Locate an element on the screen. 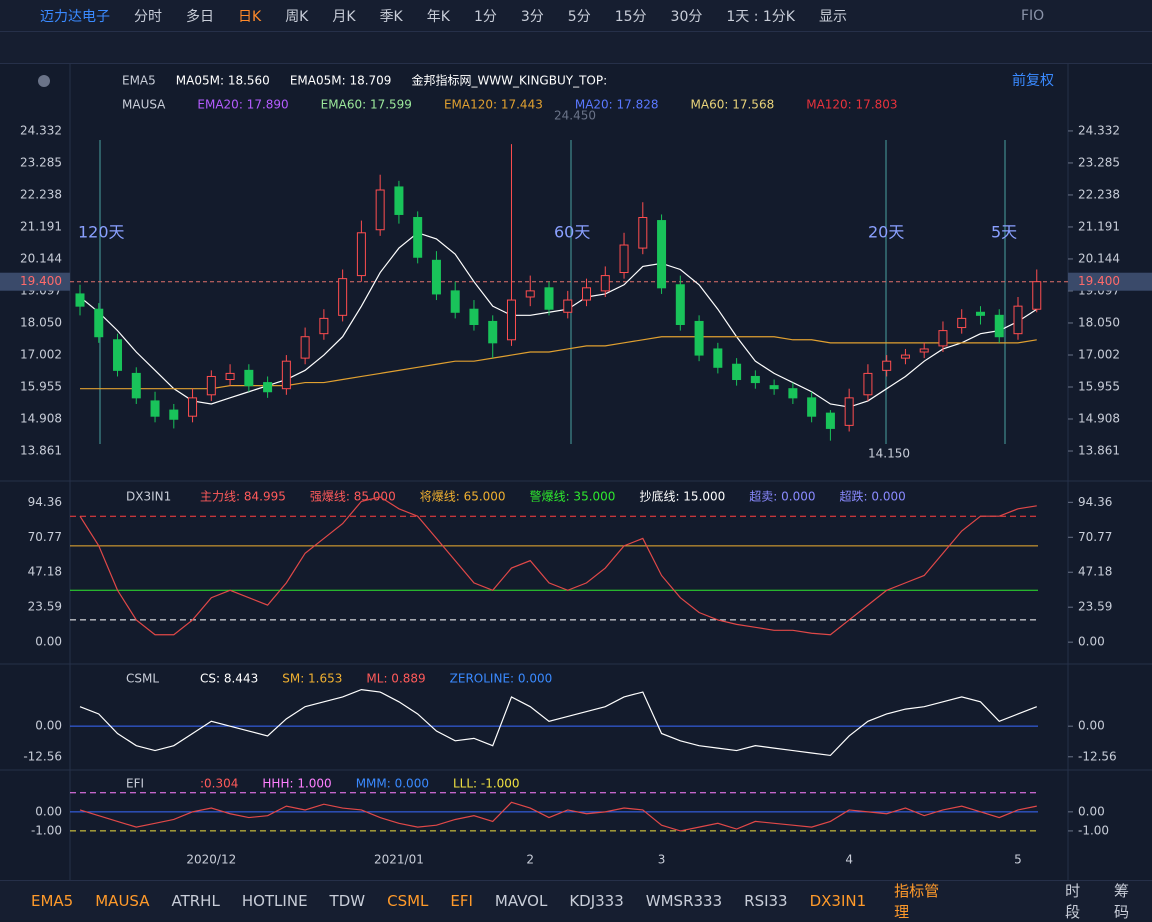  panel-name: EFI is located at coordinates (135, 784).